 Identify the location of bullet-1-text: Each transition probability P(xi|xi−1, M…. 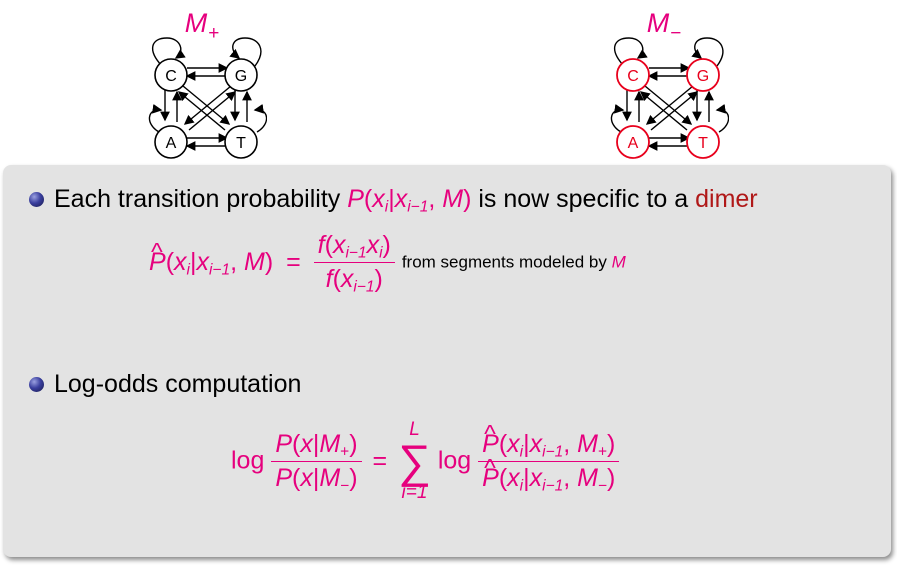
(406, 200).